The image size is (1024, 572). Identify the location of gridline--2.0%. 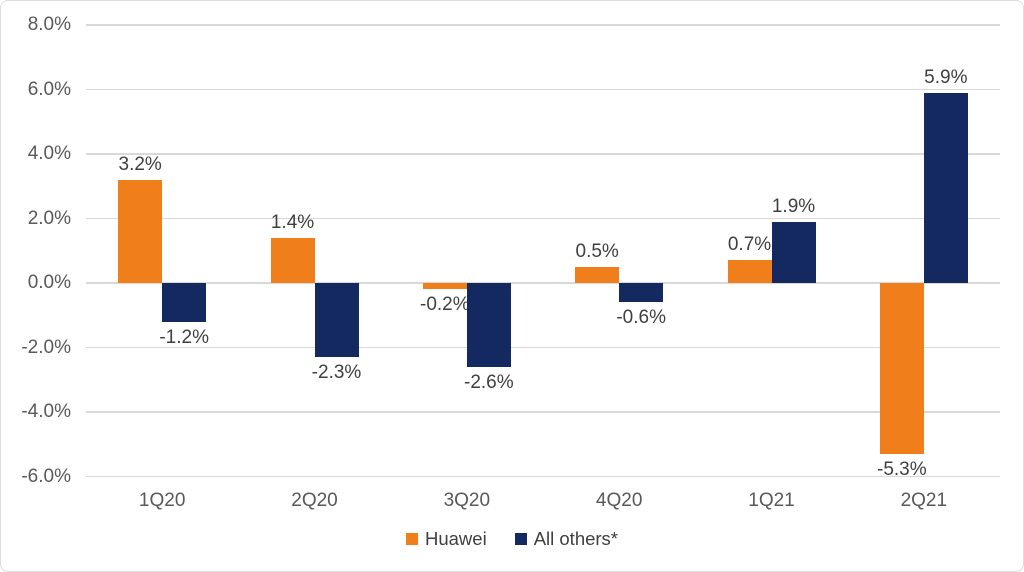
(543, 347).